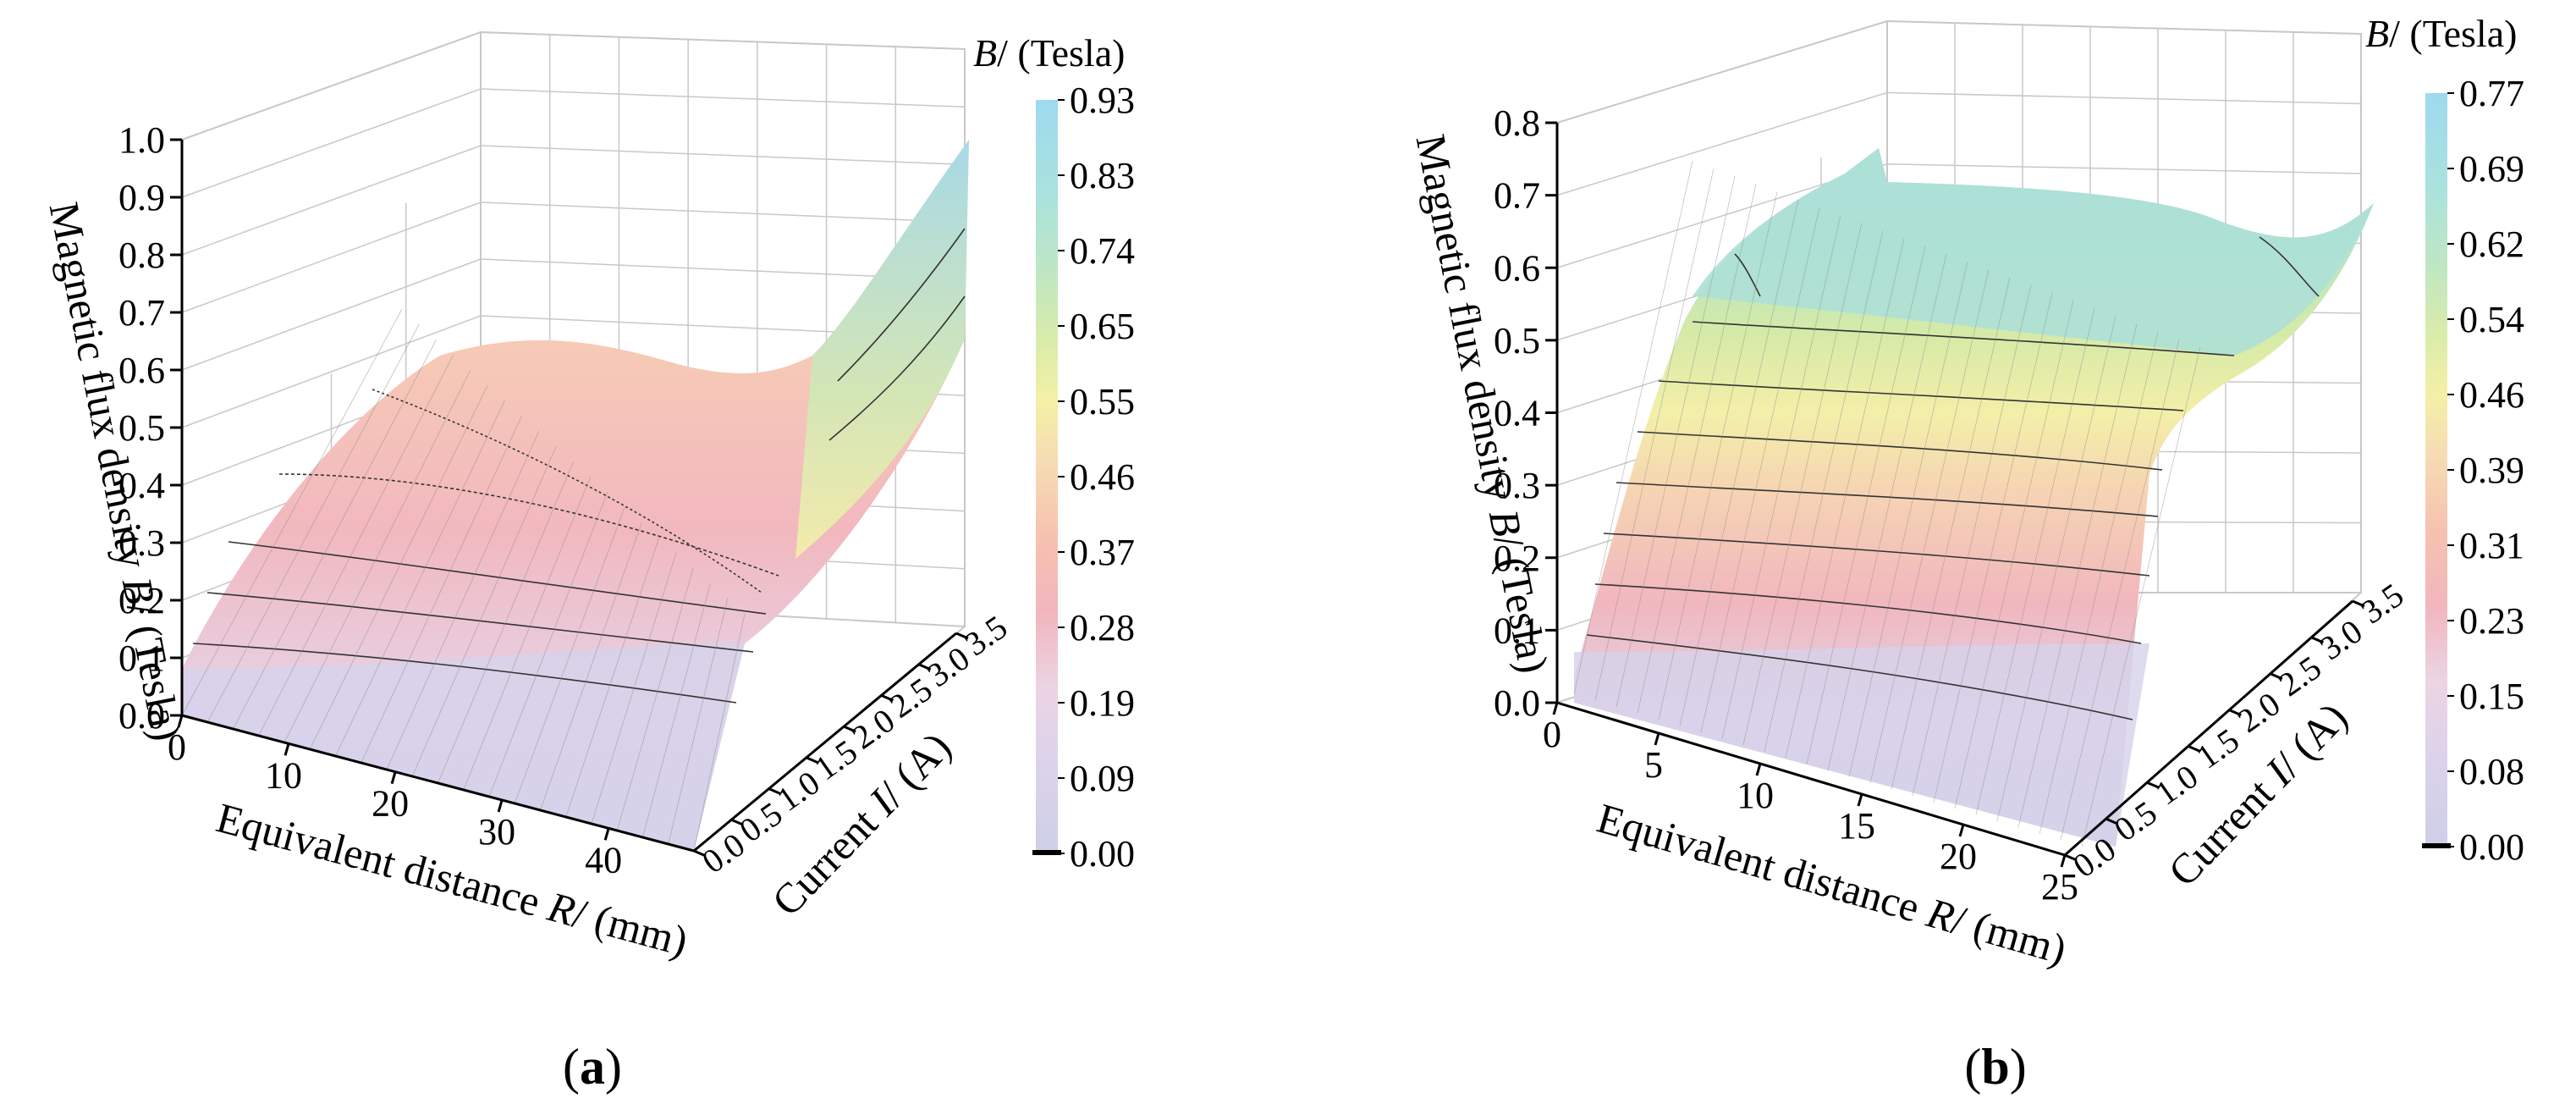  Describe the element at coordinates (1102, 854) in the screenshot. I see `panel-a-colorbar-tick-label: 0.00` at that location.